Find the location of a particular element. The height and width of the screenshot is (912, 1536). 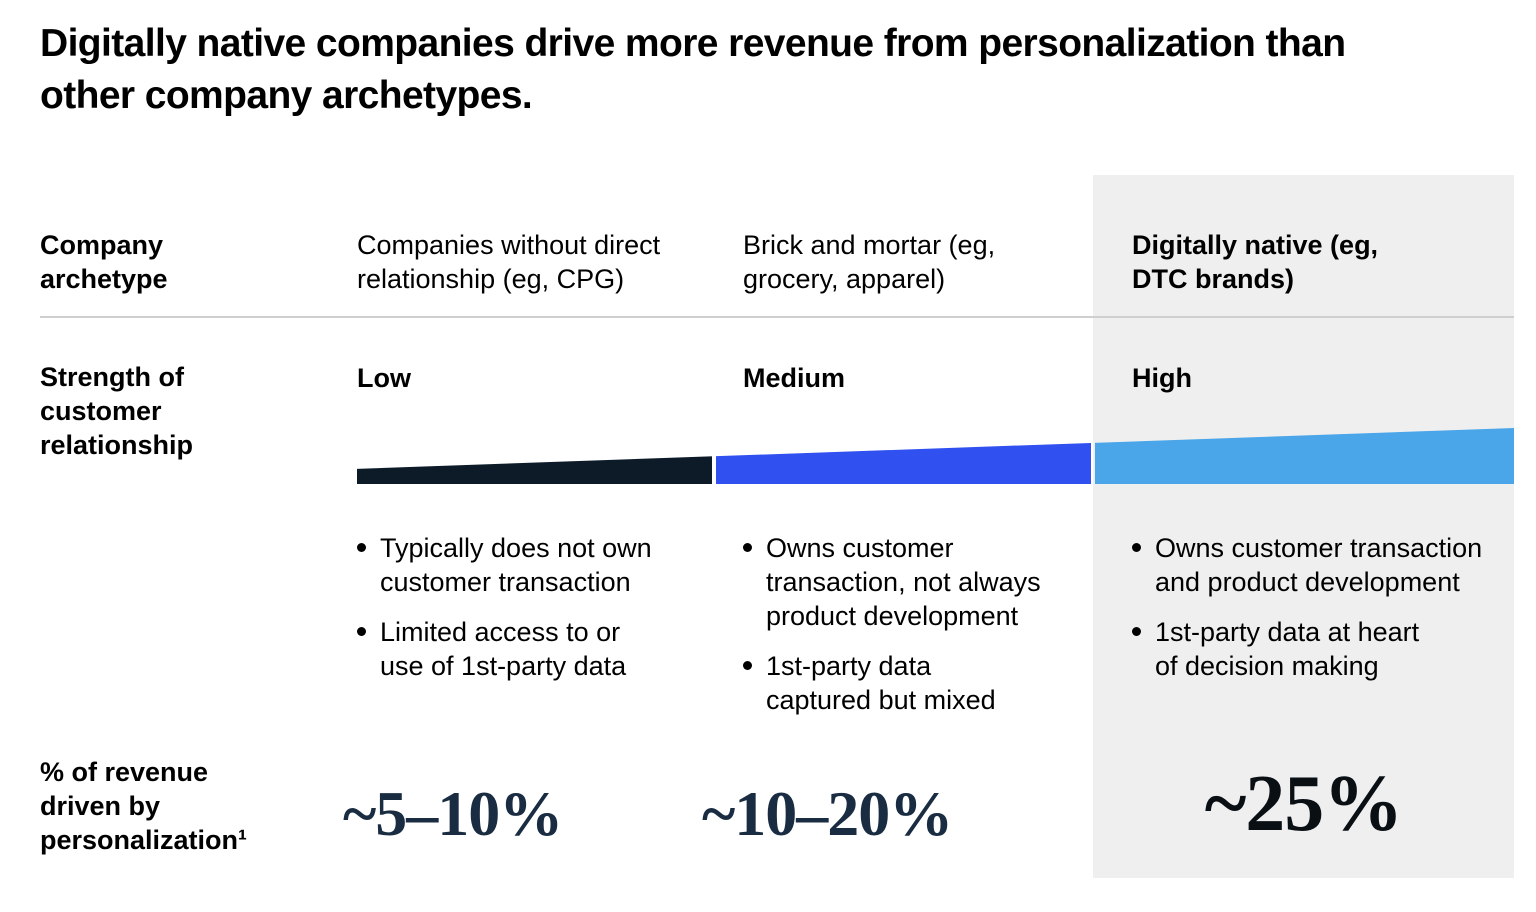

strength-wedge is located at coordinates (935, 456).